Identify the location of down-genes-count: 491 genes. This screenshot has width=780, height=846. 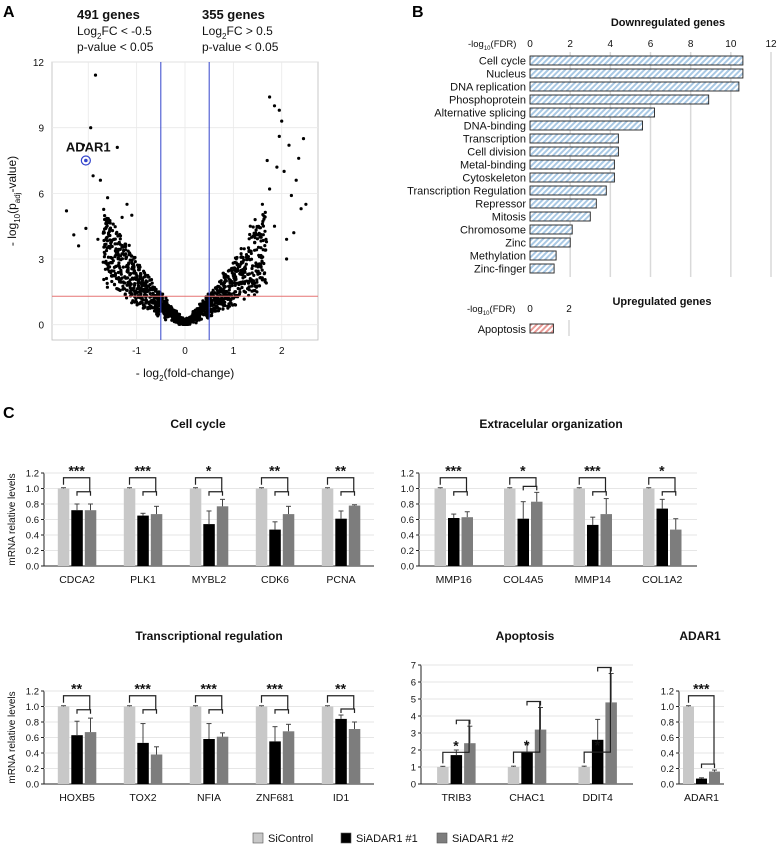
(108, 14).